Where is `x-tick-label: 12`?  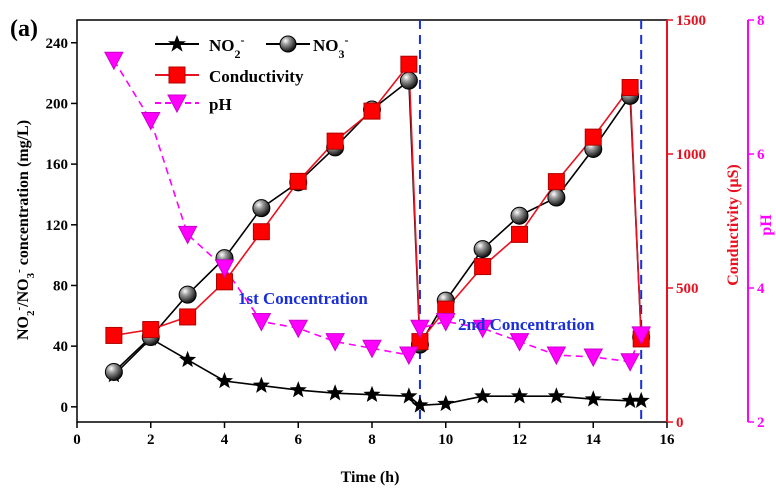
x-tick-label: 12 is located at coordinates (519, 440).